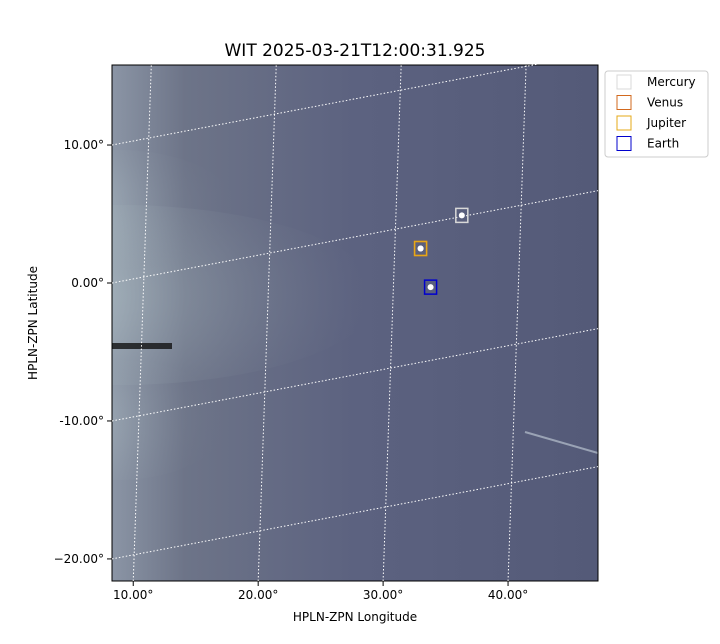 Image resolution: width=720 pixels, height=644 pixels. What do you see at coordinates (33, 323) in the screenshot?
I see `y-axis-label: HPLN-ZPN Latitude` at bounding box center [33, 323].